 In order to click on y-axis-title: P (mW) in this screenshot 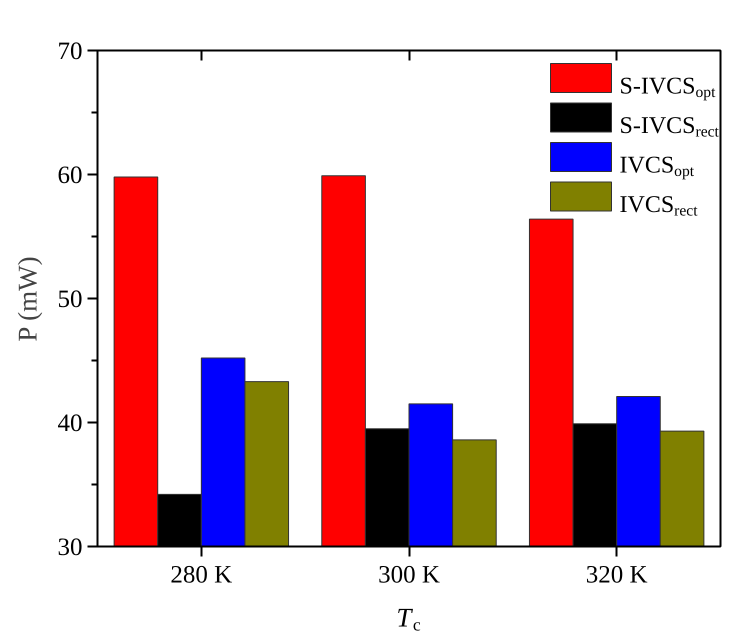, I will do `click(27, 299)`.